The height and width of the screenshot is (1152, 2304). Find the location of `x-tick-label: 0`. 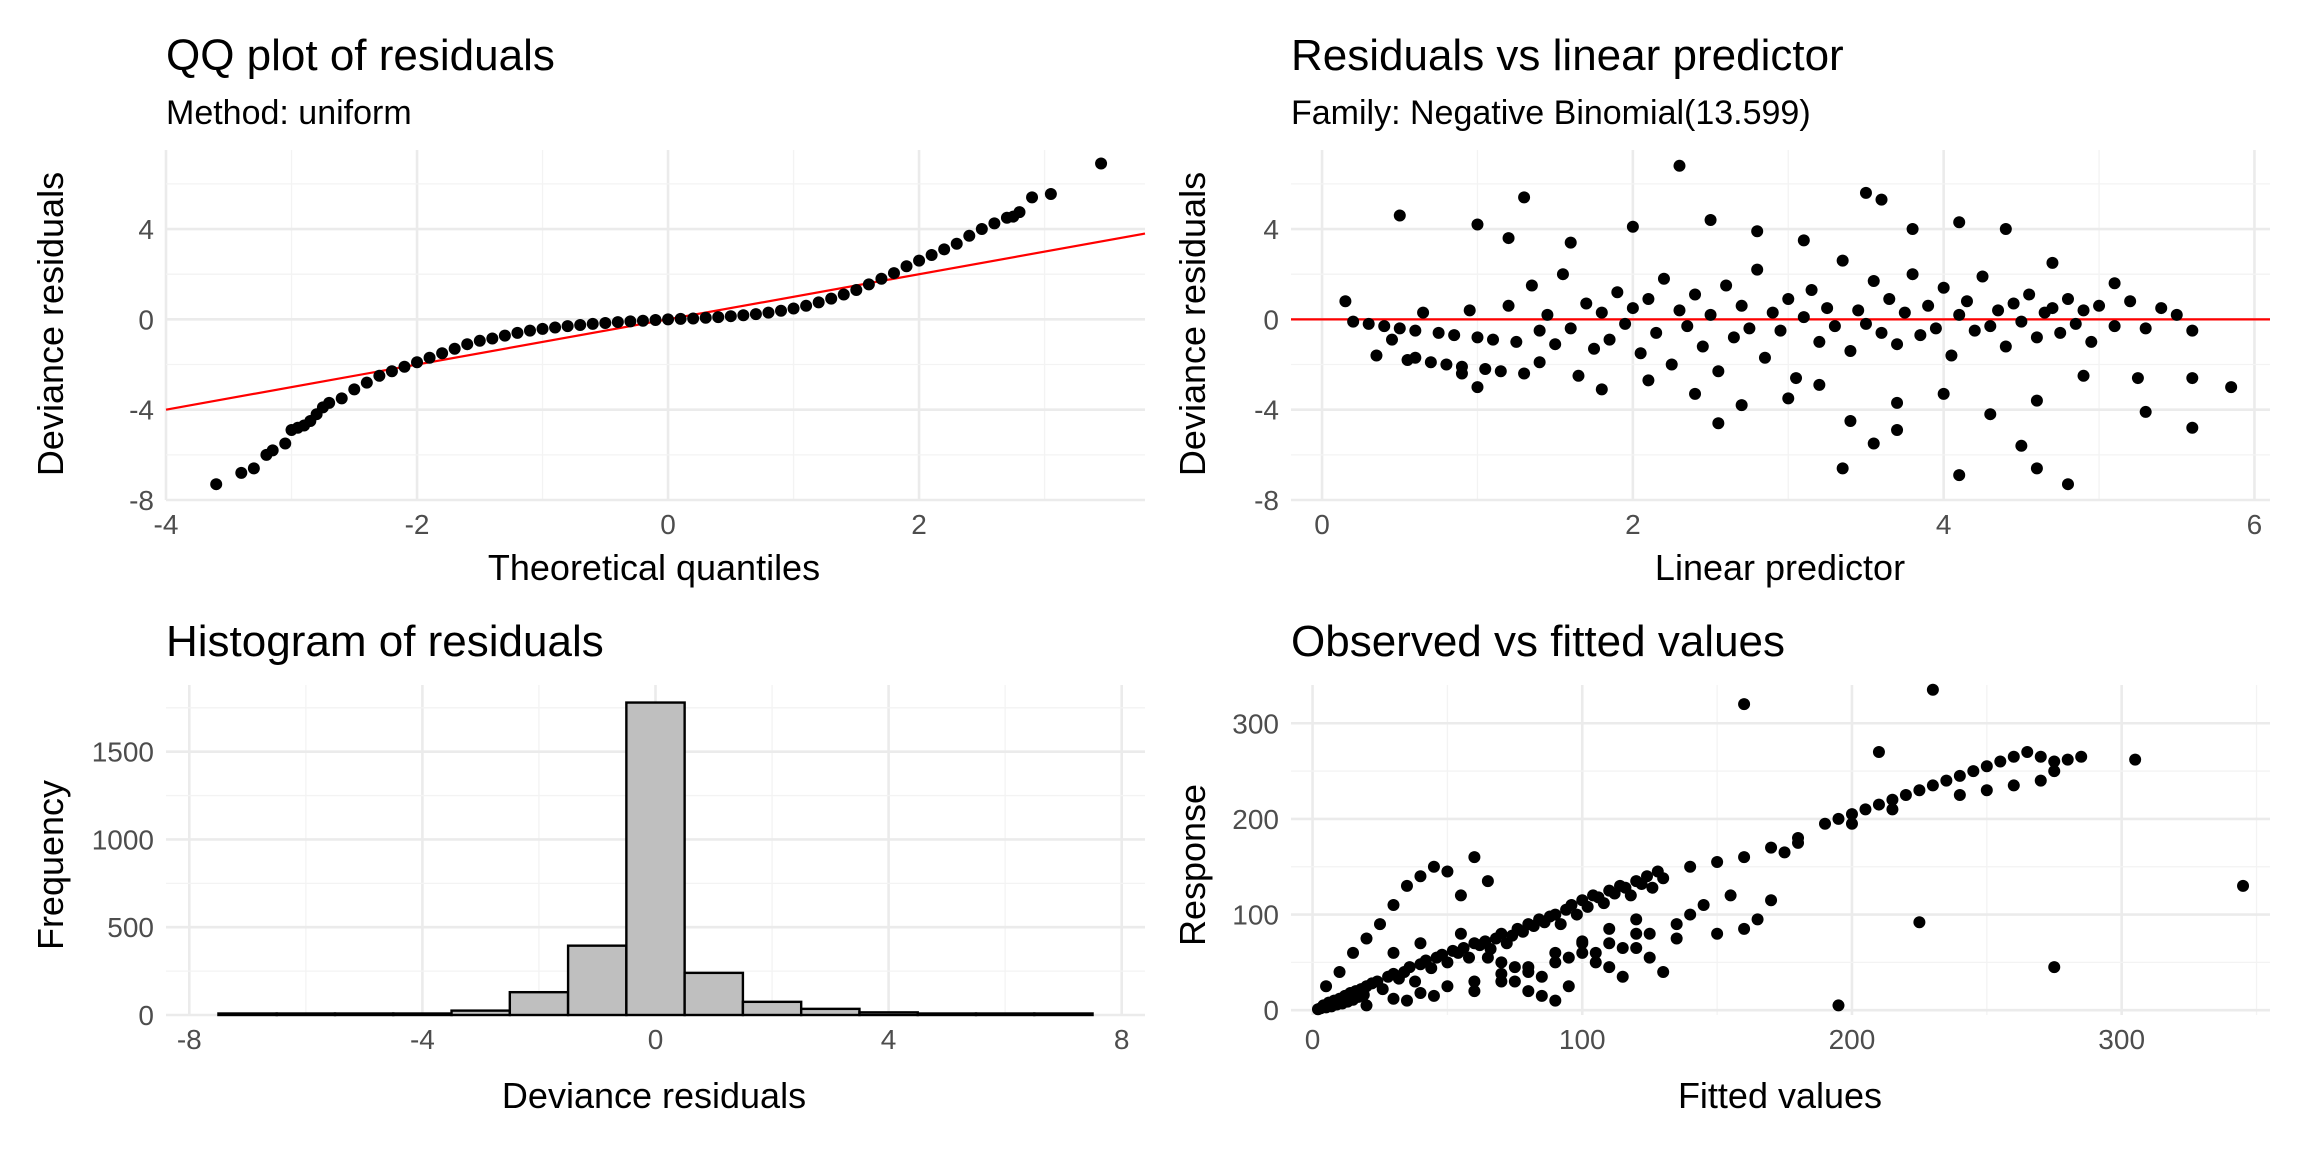

x-tick-label: 0 is located at coordinates (668, 524).